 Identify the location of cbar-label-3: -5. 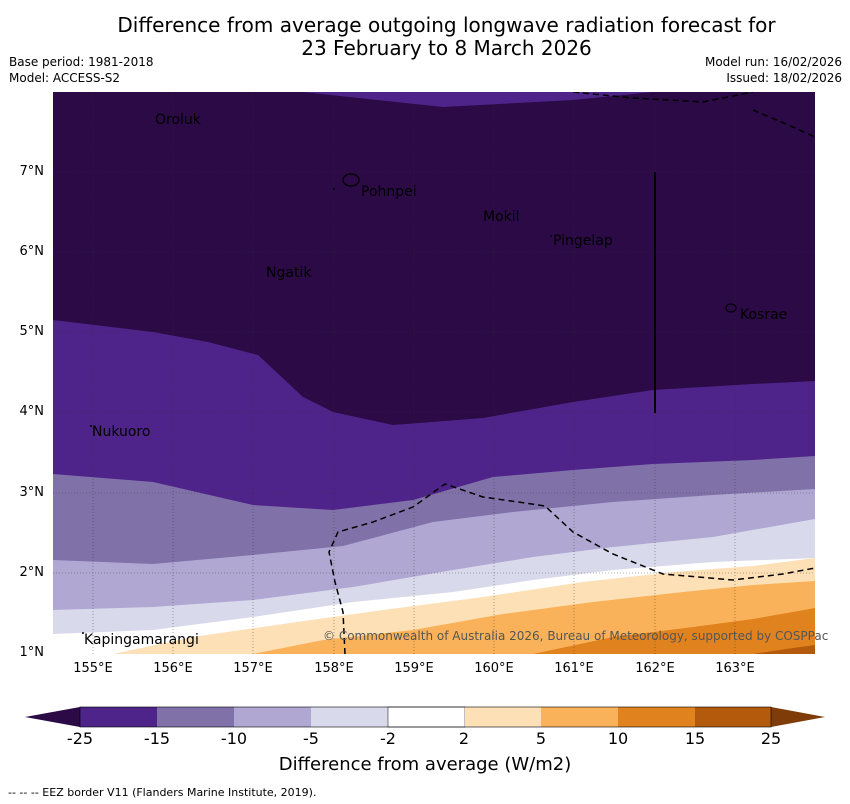
(311, 738).